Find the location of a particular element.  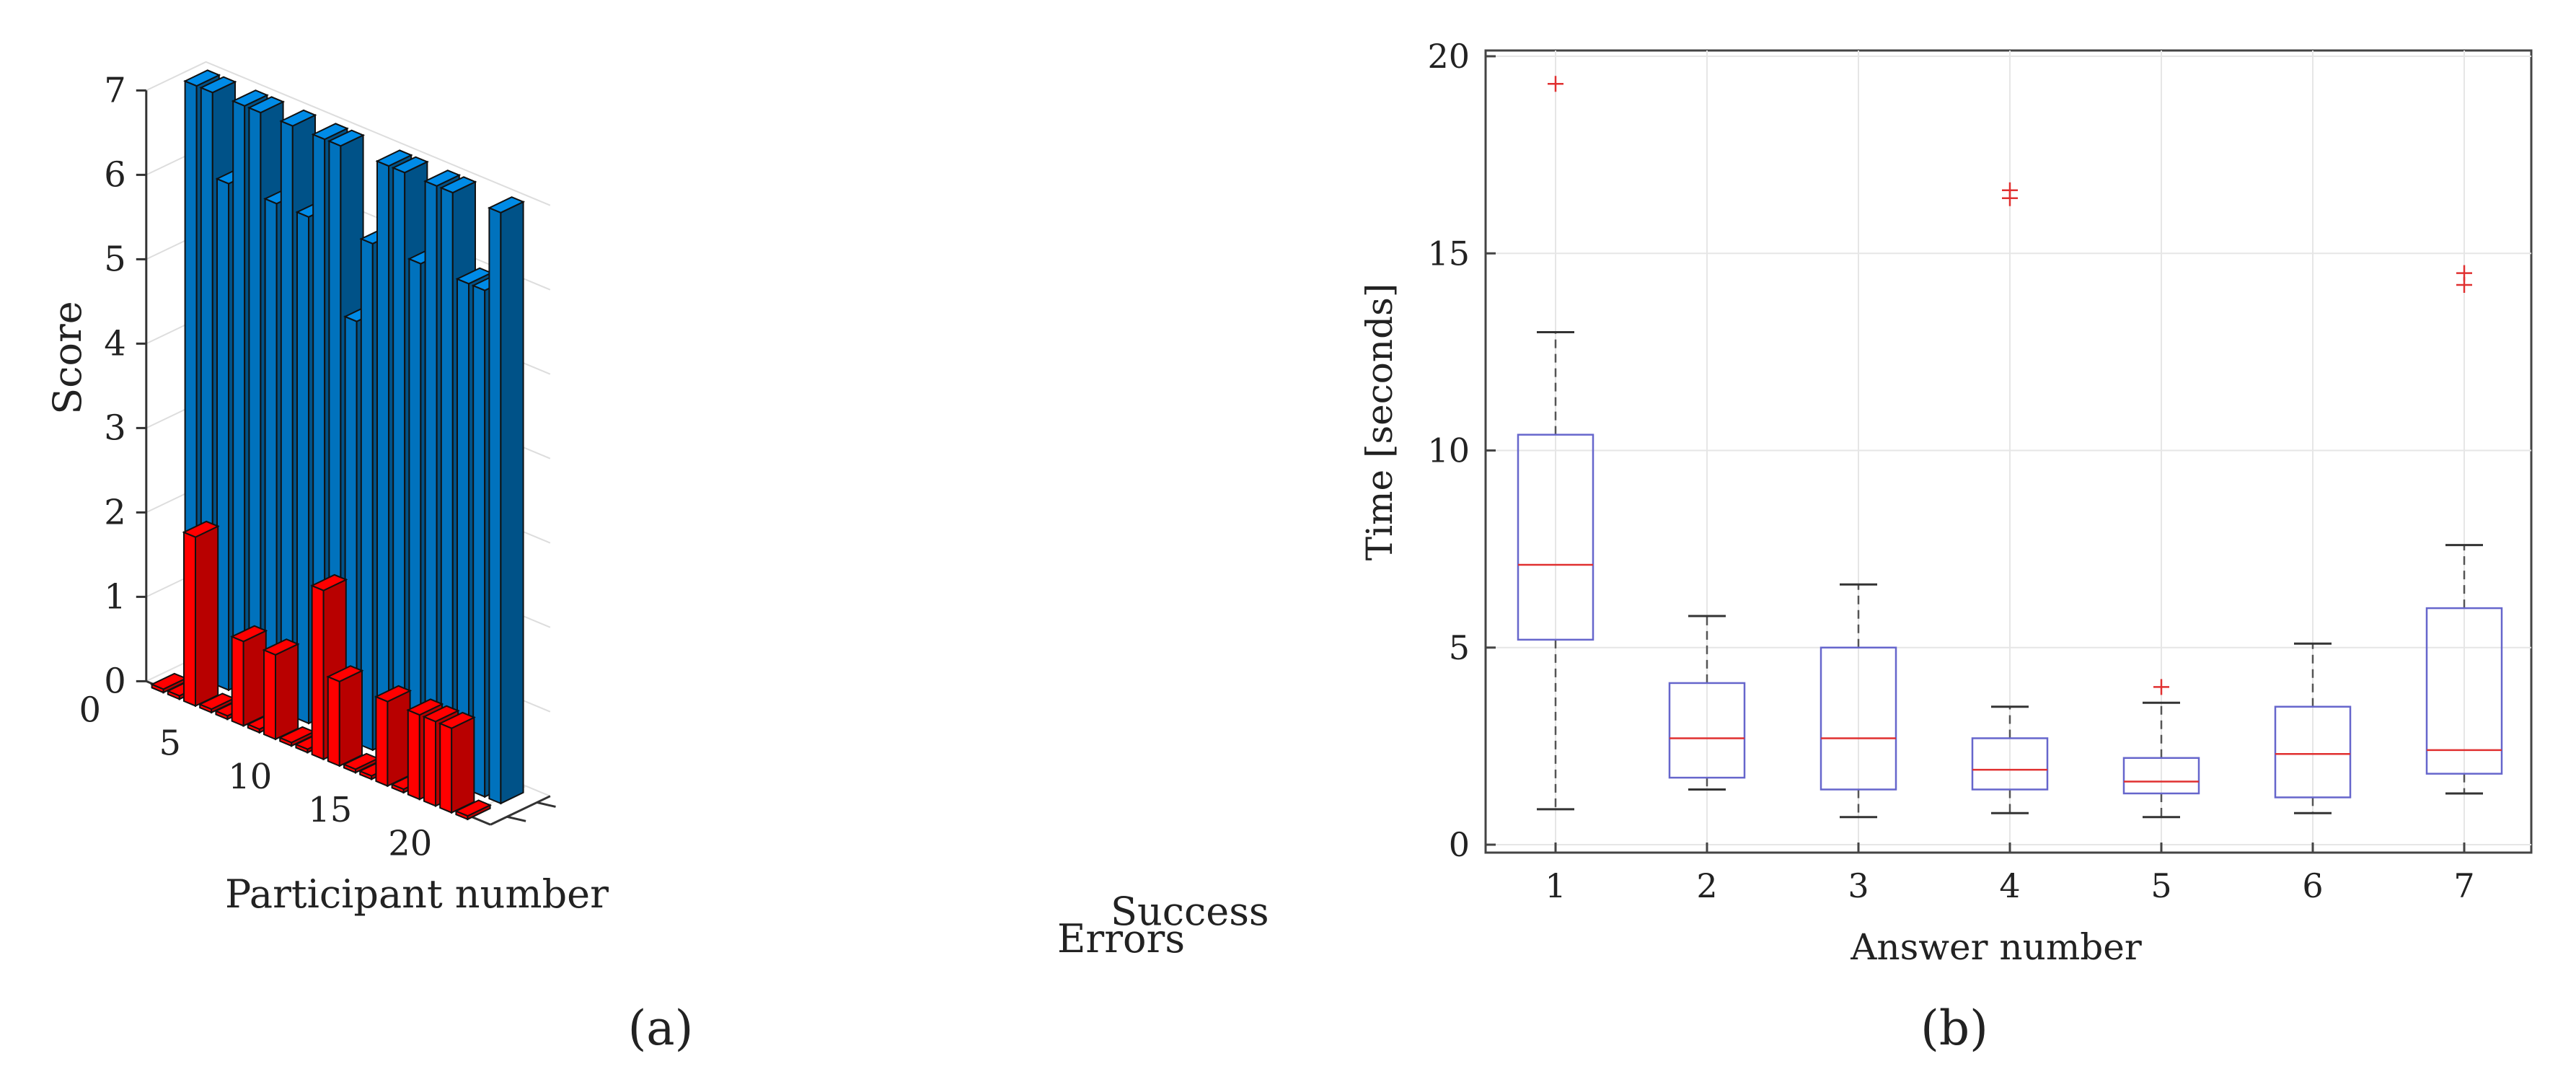

y-tick-label: 10 is located at coordinates (1448, 451).